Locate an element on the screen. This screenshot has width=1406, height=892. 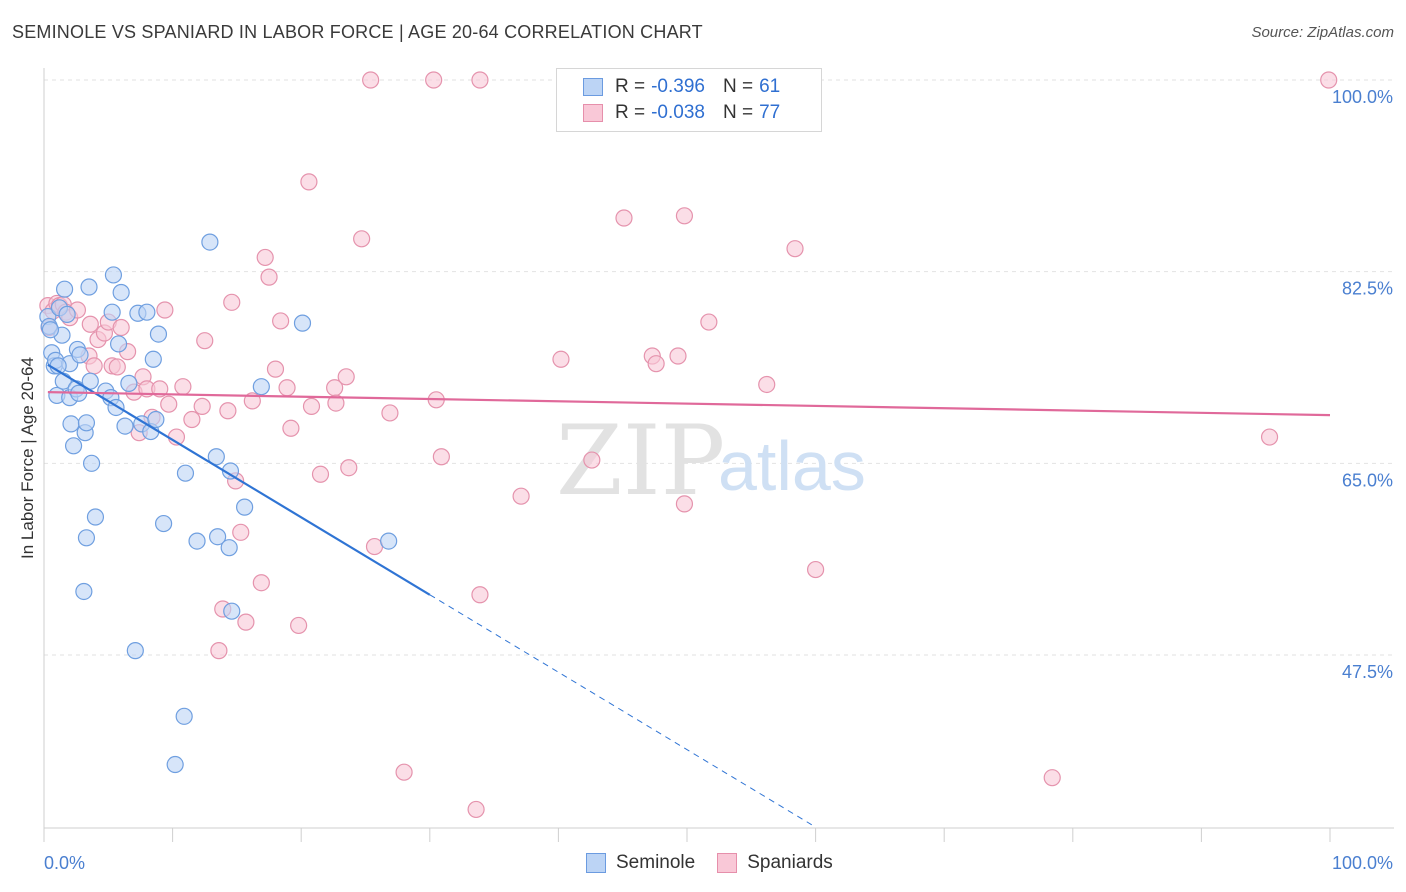
y-tick-label: 47.5% is located at coordinates (1367, 672).